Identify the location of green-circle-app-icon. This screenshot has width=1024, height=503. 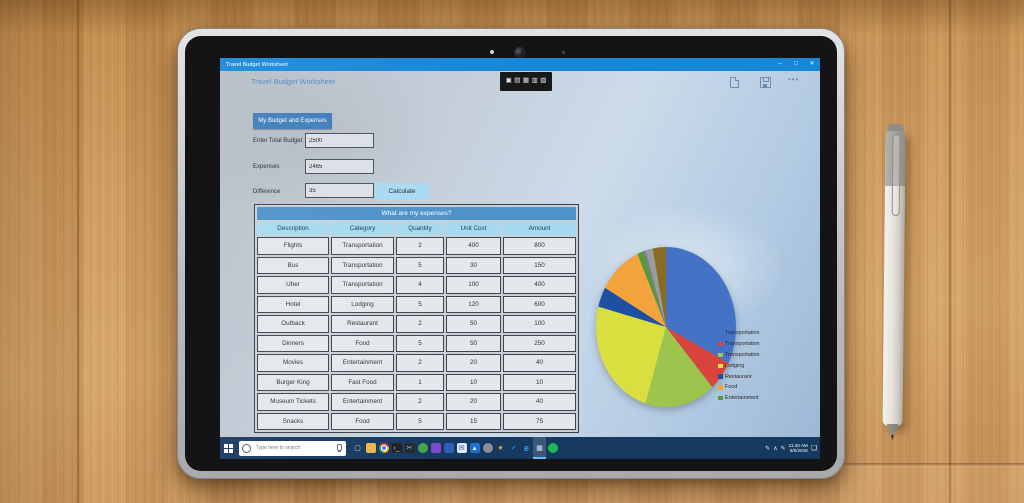
(552, 448).